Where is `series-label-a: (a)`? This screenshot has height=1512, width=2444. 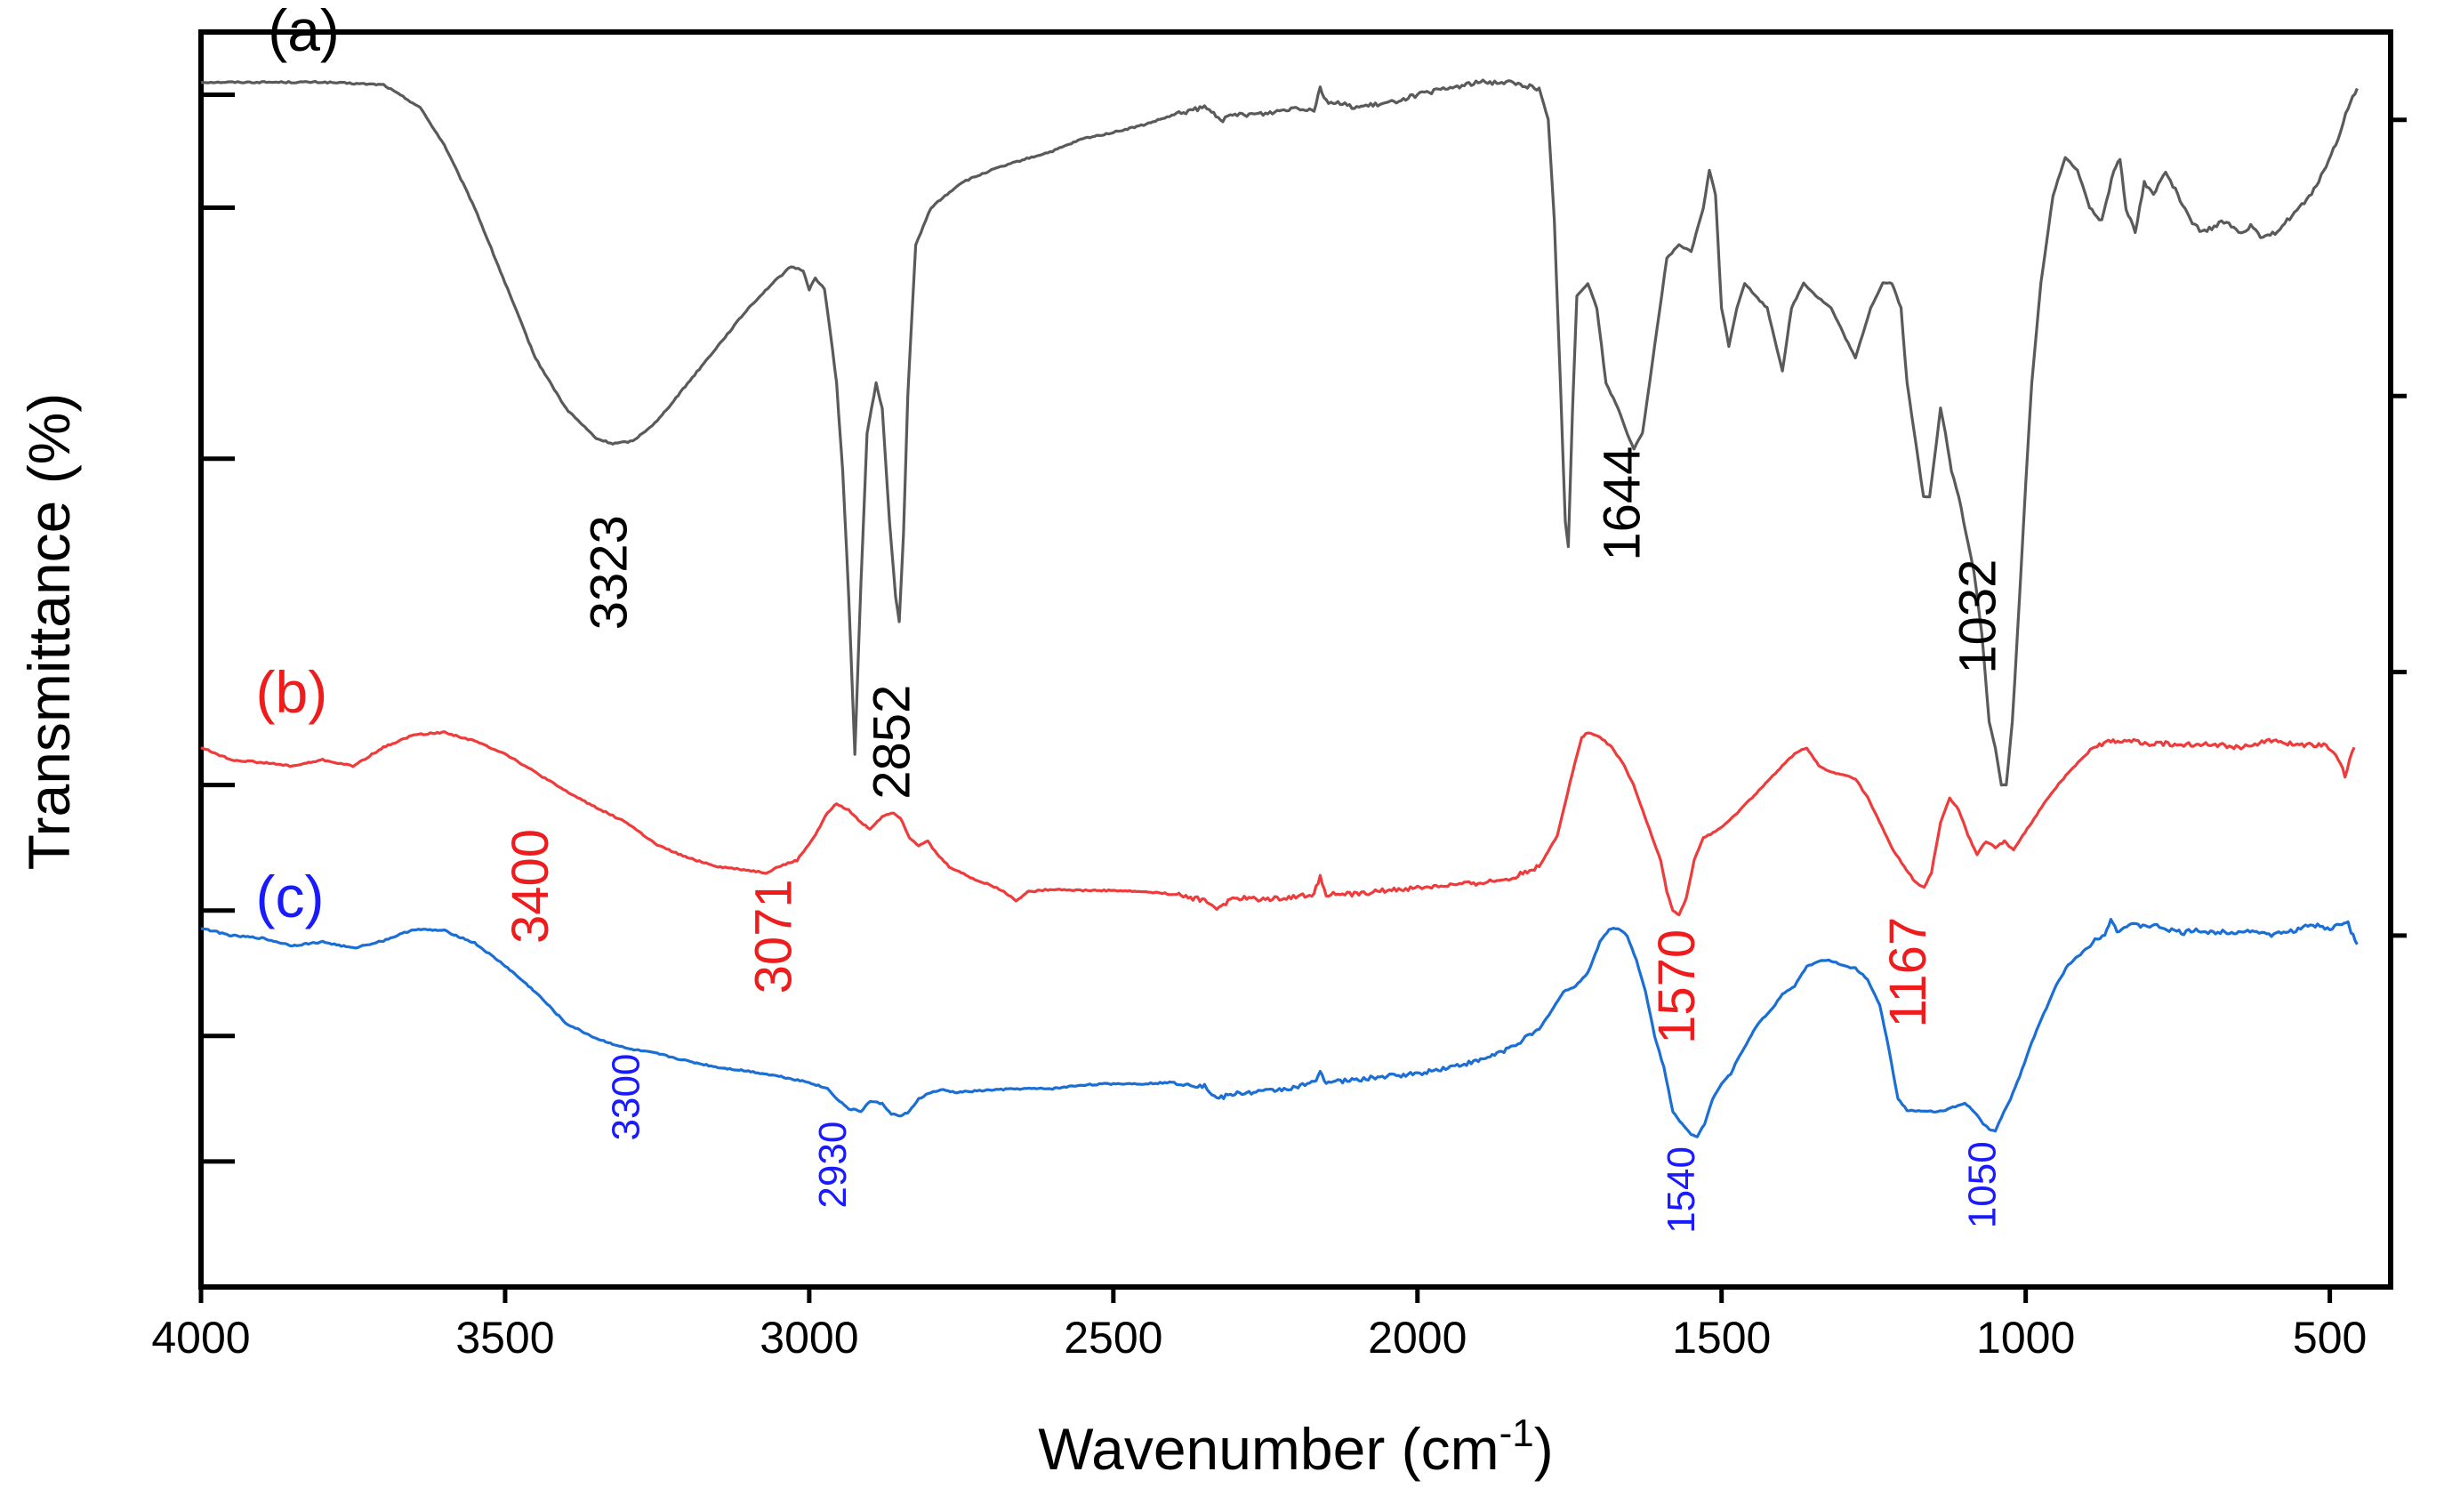
series-label-a: (a) is located at coordinates (304, 32).